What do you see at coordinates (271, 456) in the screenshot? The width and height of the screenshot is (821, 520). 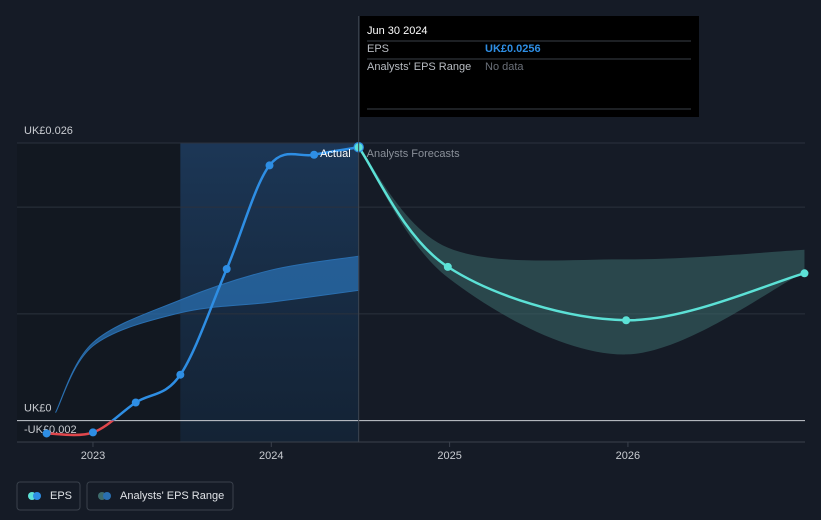 I see `x-tick-label: 2024` at bounding box center [271, 456].